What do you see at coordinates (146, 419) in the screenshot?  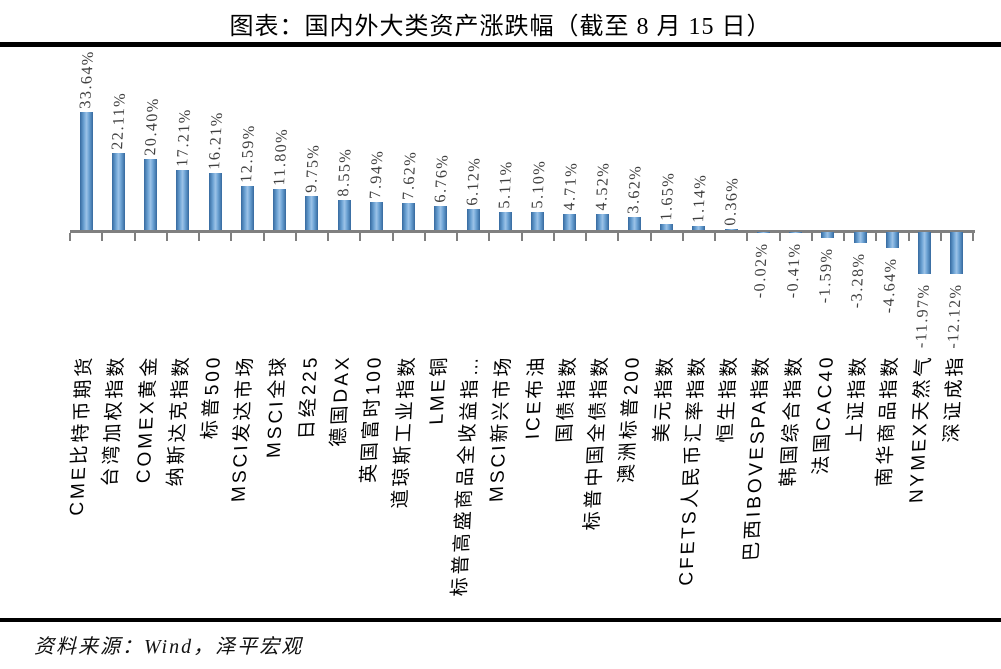 I see `category-label: COMEX黄金` at bounding box center [146, 419].